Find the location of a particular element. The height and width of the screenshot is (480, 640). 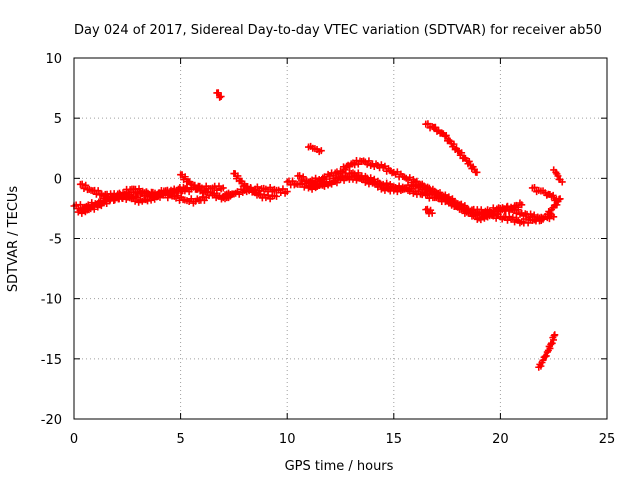

series-track-m is located at coordinates (429, 211).